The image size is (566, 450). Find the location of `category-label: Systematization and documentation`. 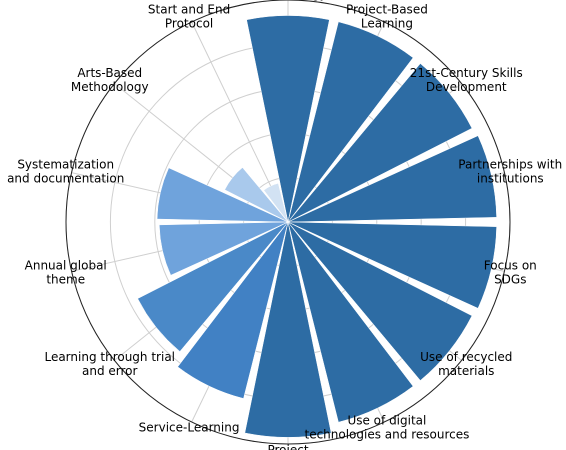

category-label: Systematization and documentation is located at coordinates (65, 171).